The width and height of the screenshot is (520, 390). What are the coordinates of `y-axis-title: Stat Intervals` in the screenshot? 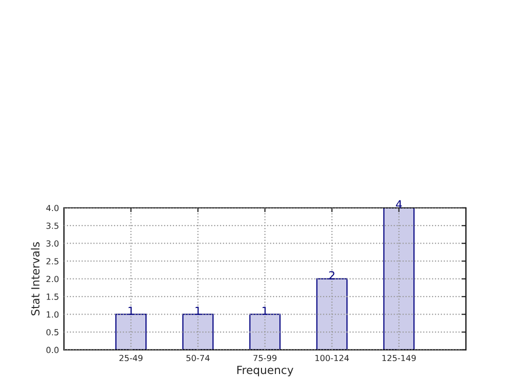 It's located at (35, 279).